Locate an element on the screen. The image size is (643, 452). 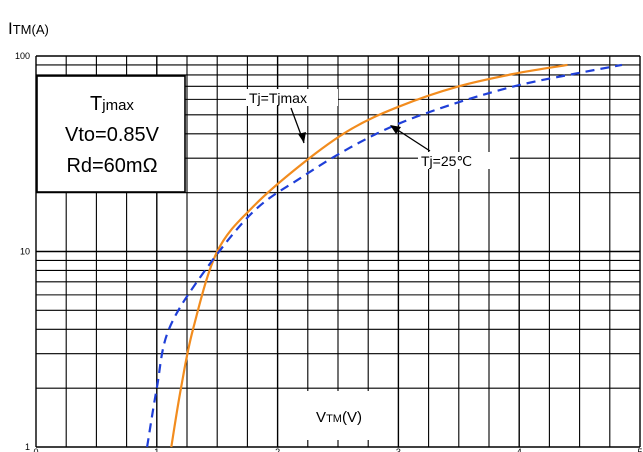
x-axis-label: VTM(V) is located at coordinates (338, 415).